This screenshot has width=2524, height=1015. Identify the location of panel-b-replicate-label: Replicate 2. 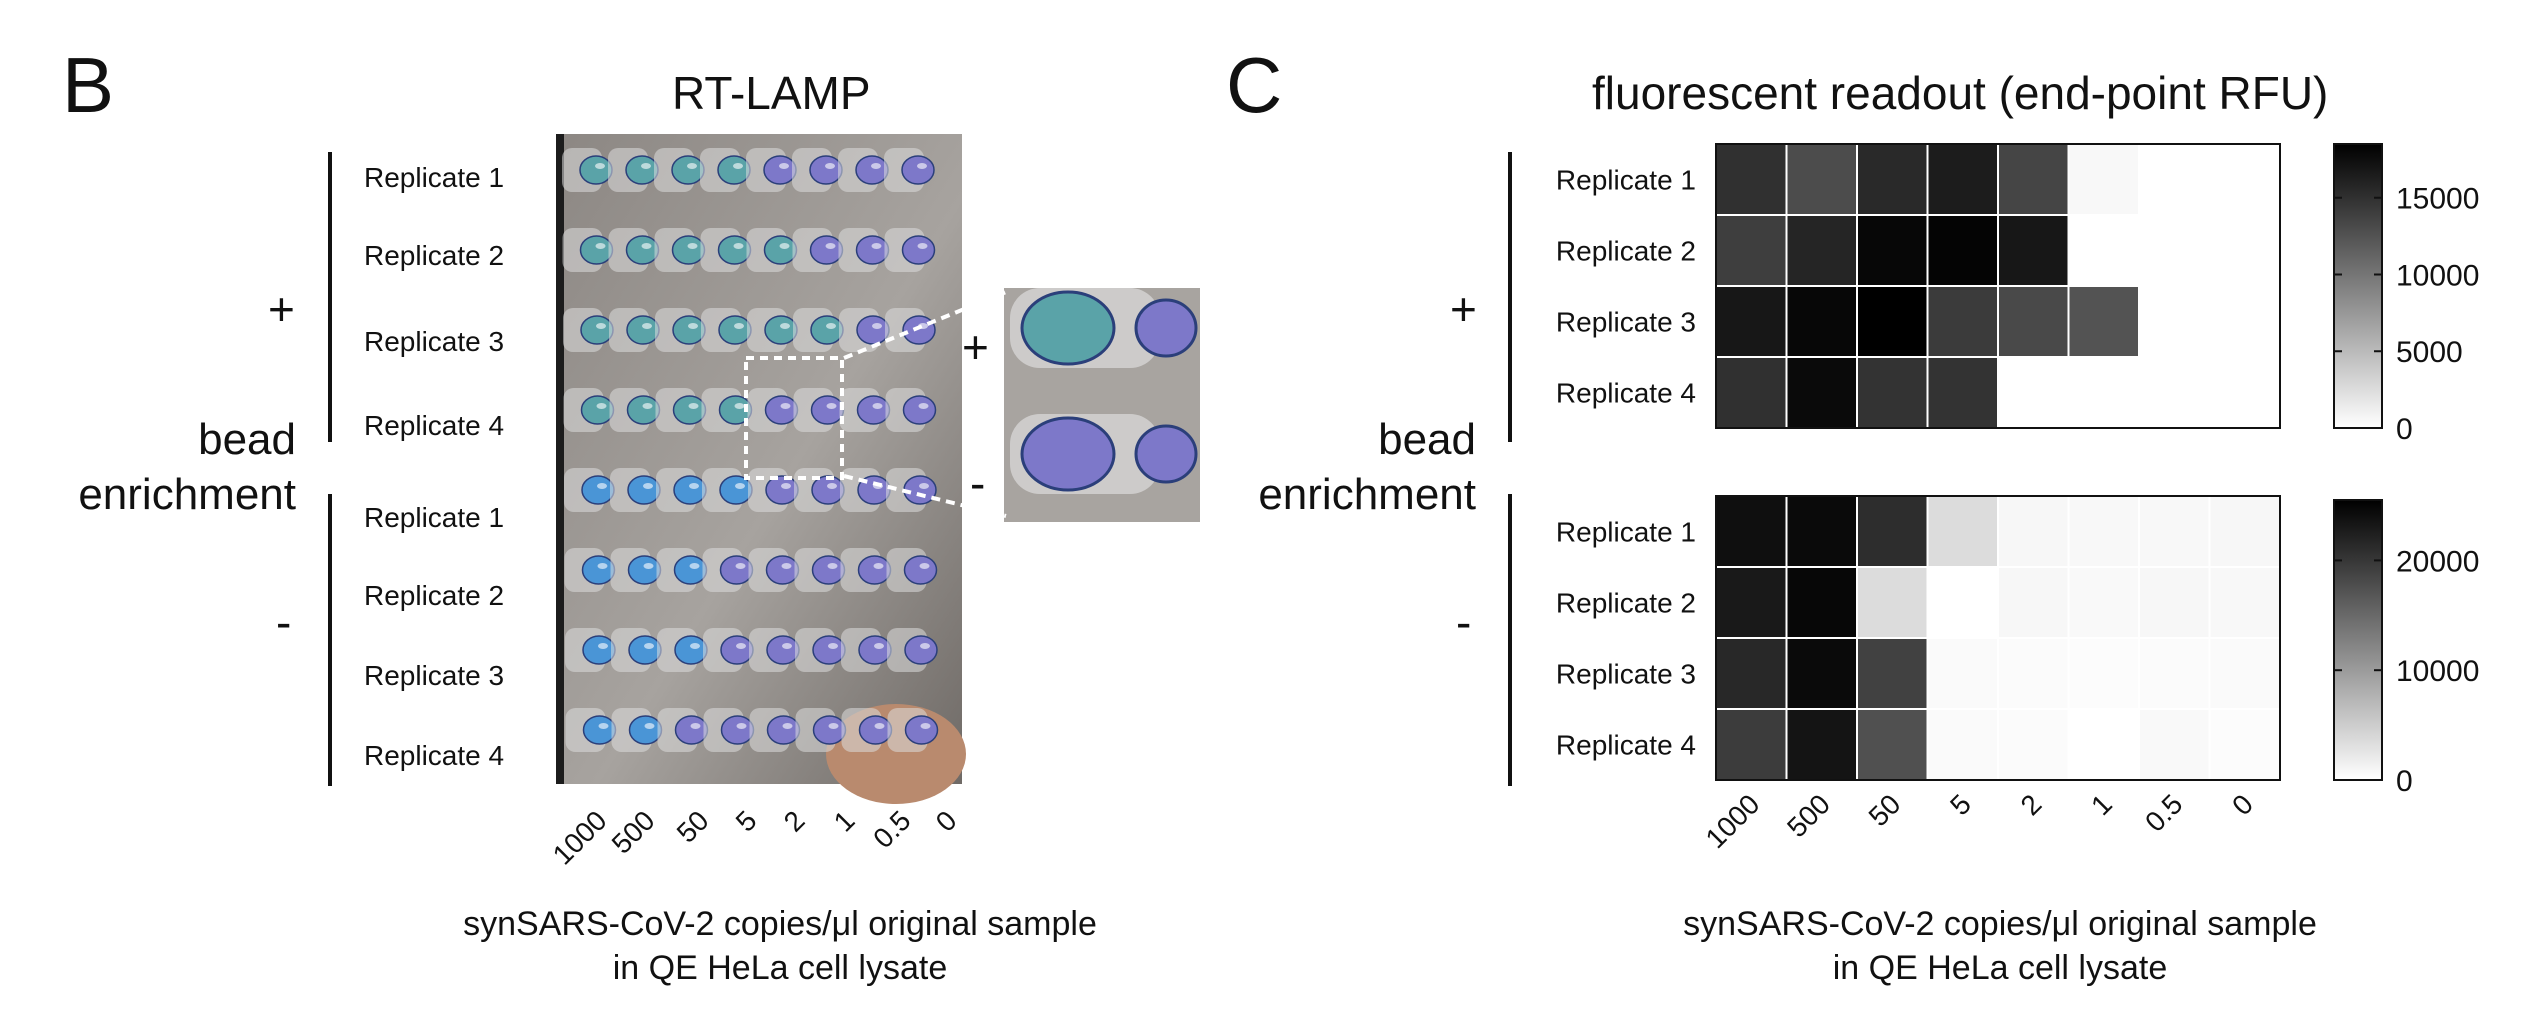
(434, 255).